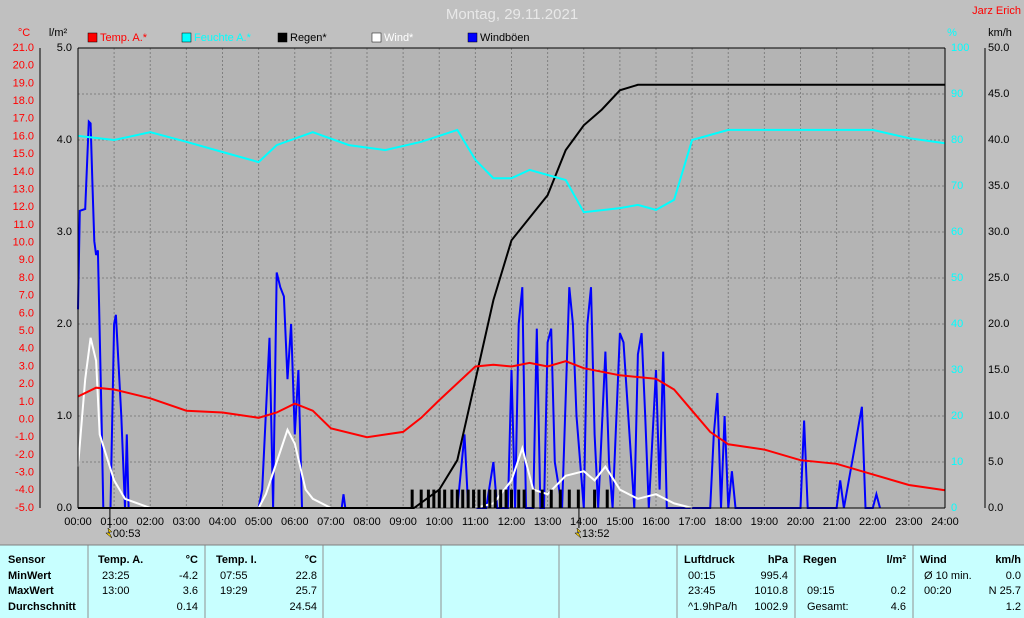 This screenshot has height=618, width=1024. Describe the element at coordinates (78, 522) in the screenshot. I see `x-tick-label: 00:00` at that location.